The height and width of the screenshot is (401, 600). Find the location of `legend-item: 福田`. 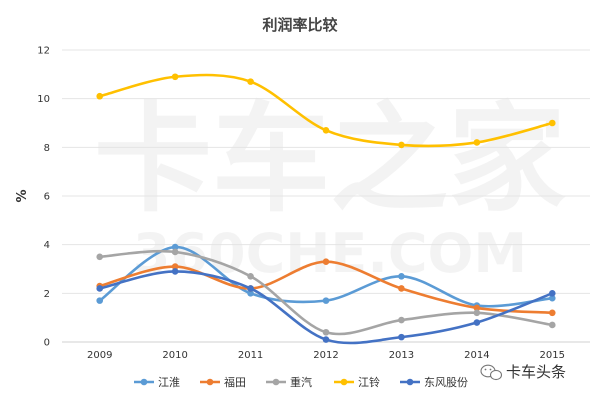

legend-item: 福田 is located at coordinates (223, 382).